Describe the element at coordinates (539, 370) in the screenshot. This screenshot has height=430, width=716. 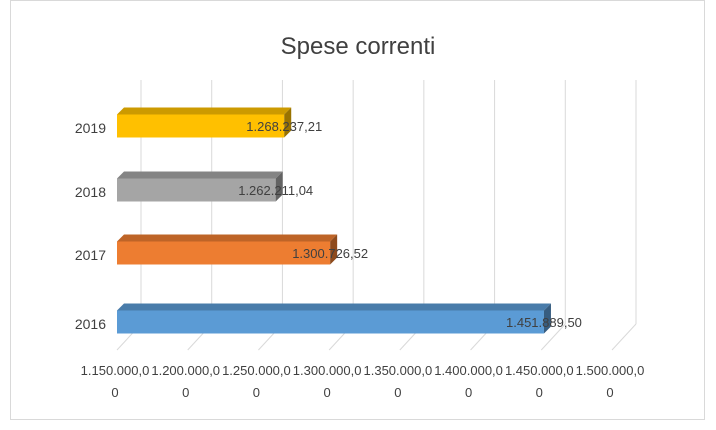
I see `x-tick-label: 1.450.000,0` at that location.